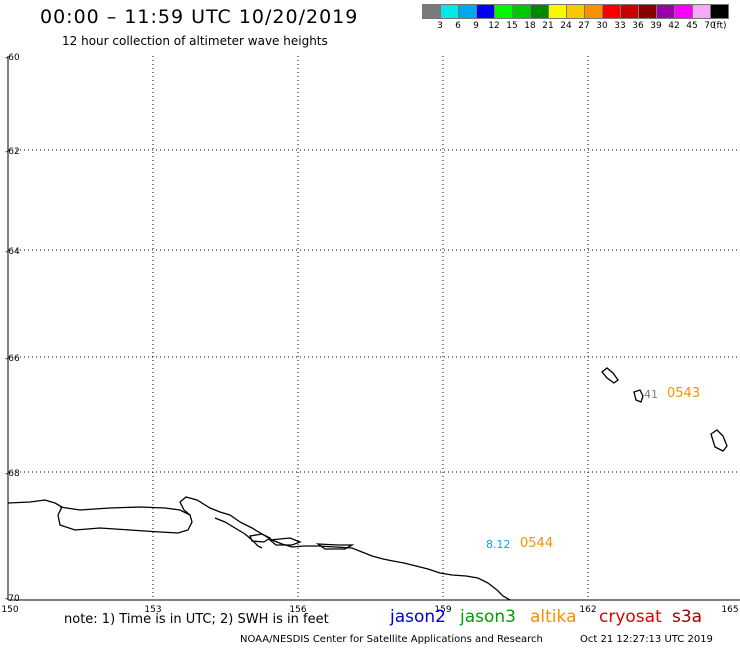 The width and height of the screenshot is (740, 650). Describe the element at coordinates (656, 26) in the screenshot. I see `color-scale-label: 39` at that location.